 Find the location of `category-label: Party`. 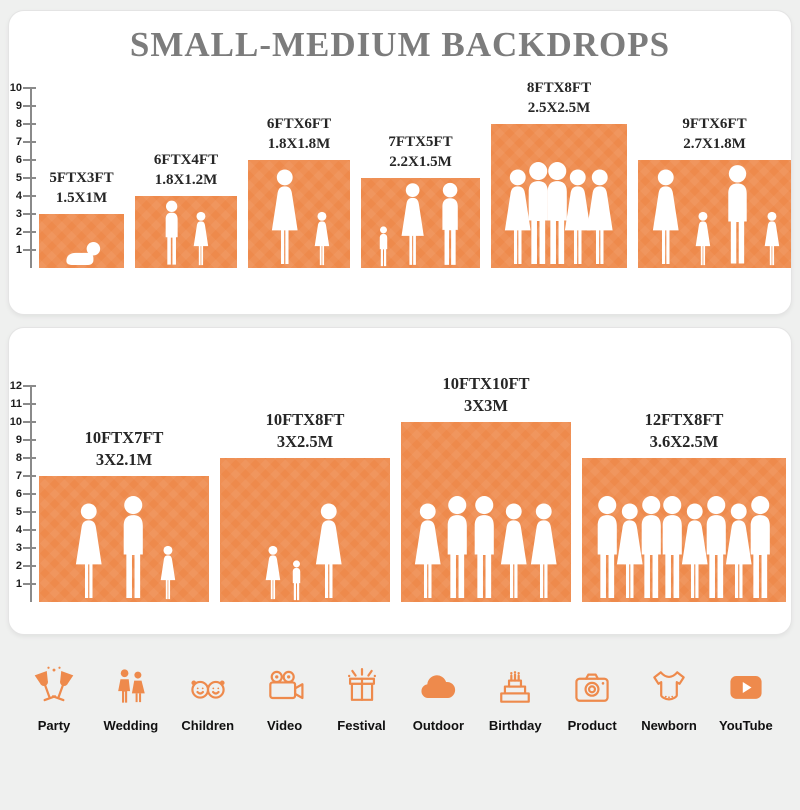

category-label: Party is located at coordinates (54, 725).